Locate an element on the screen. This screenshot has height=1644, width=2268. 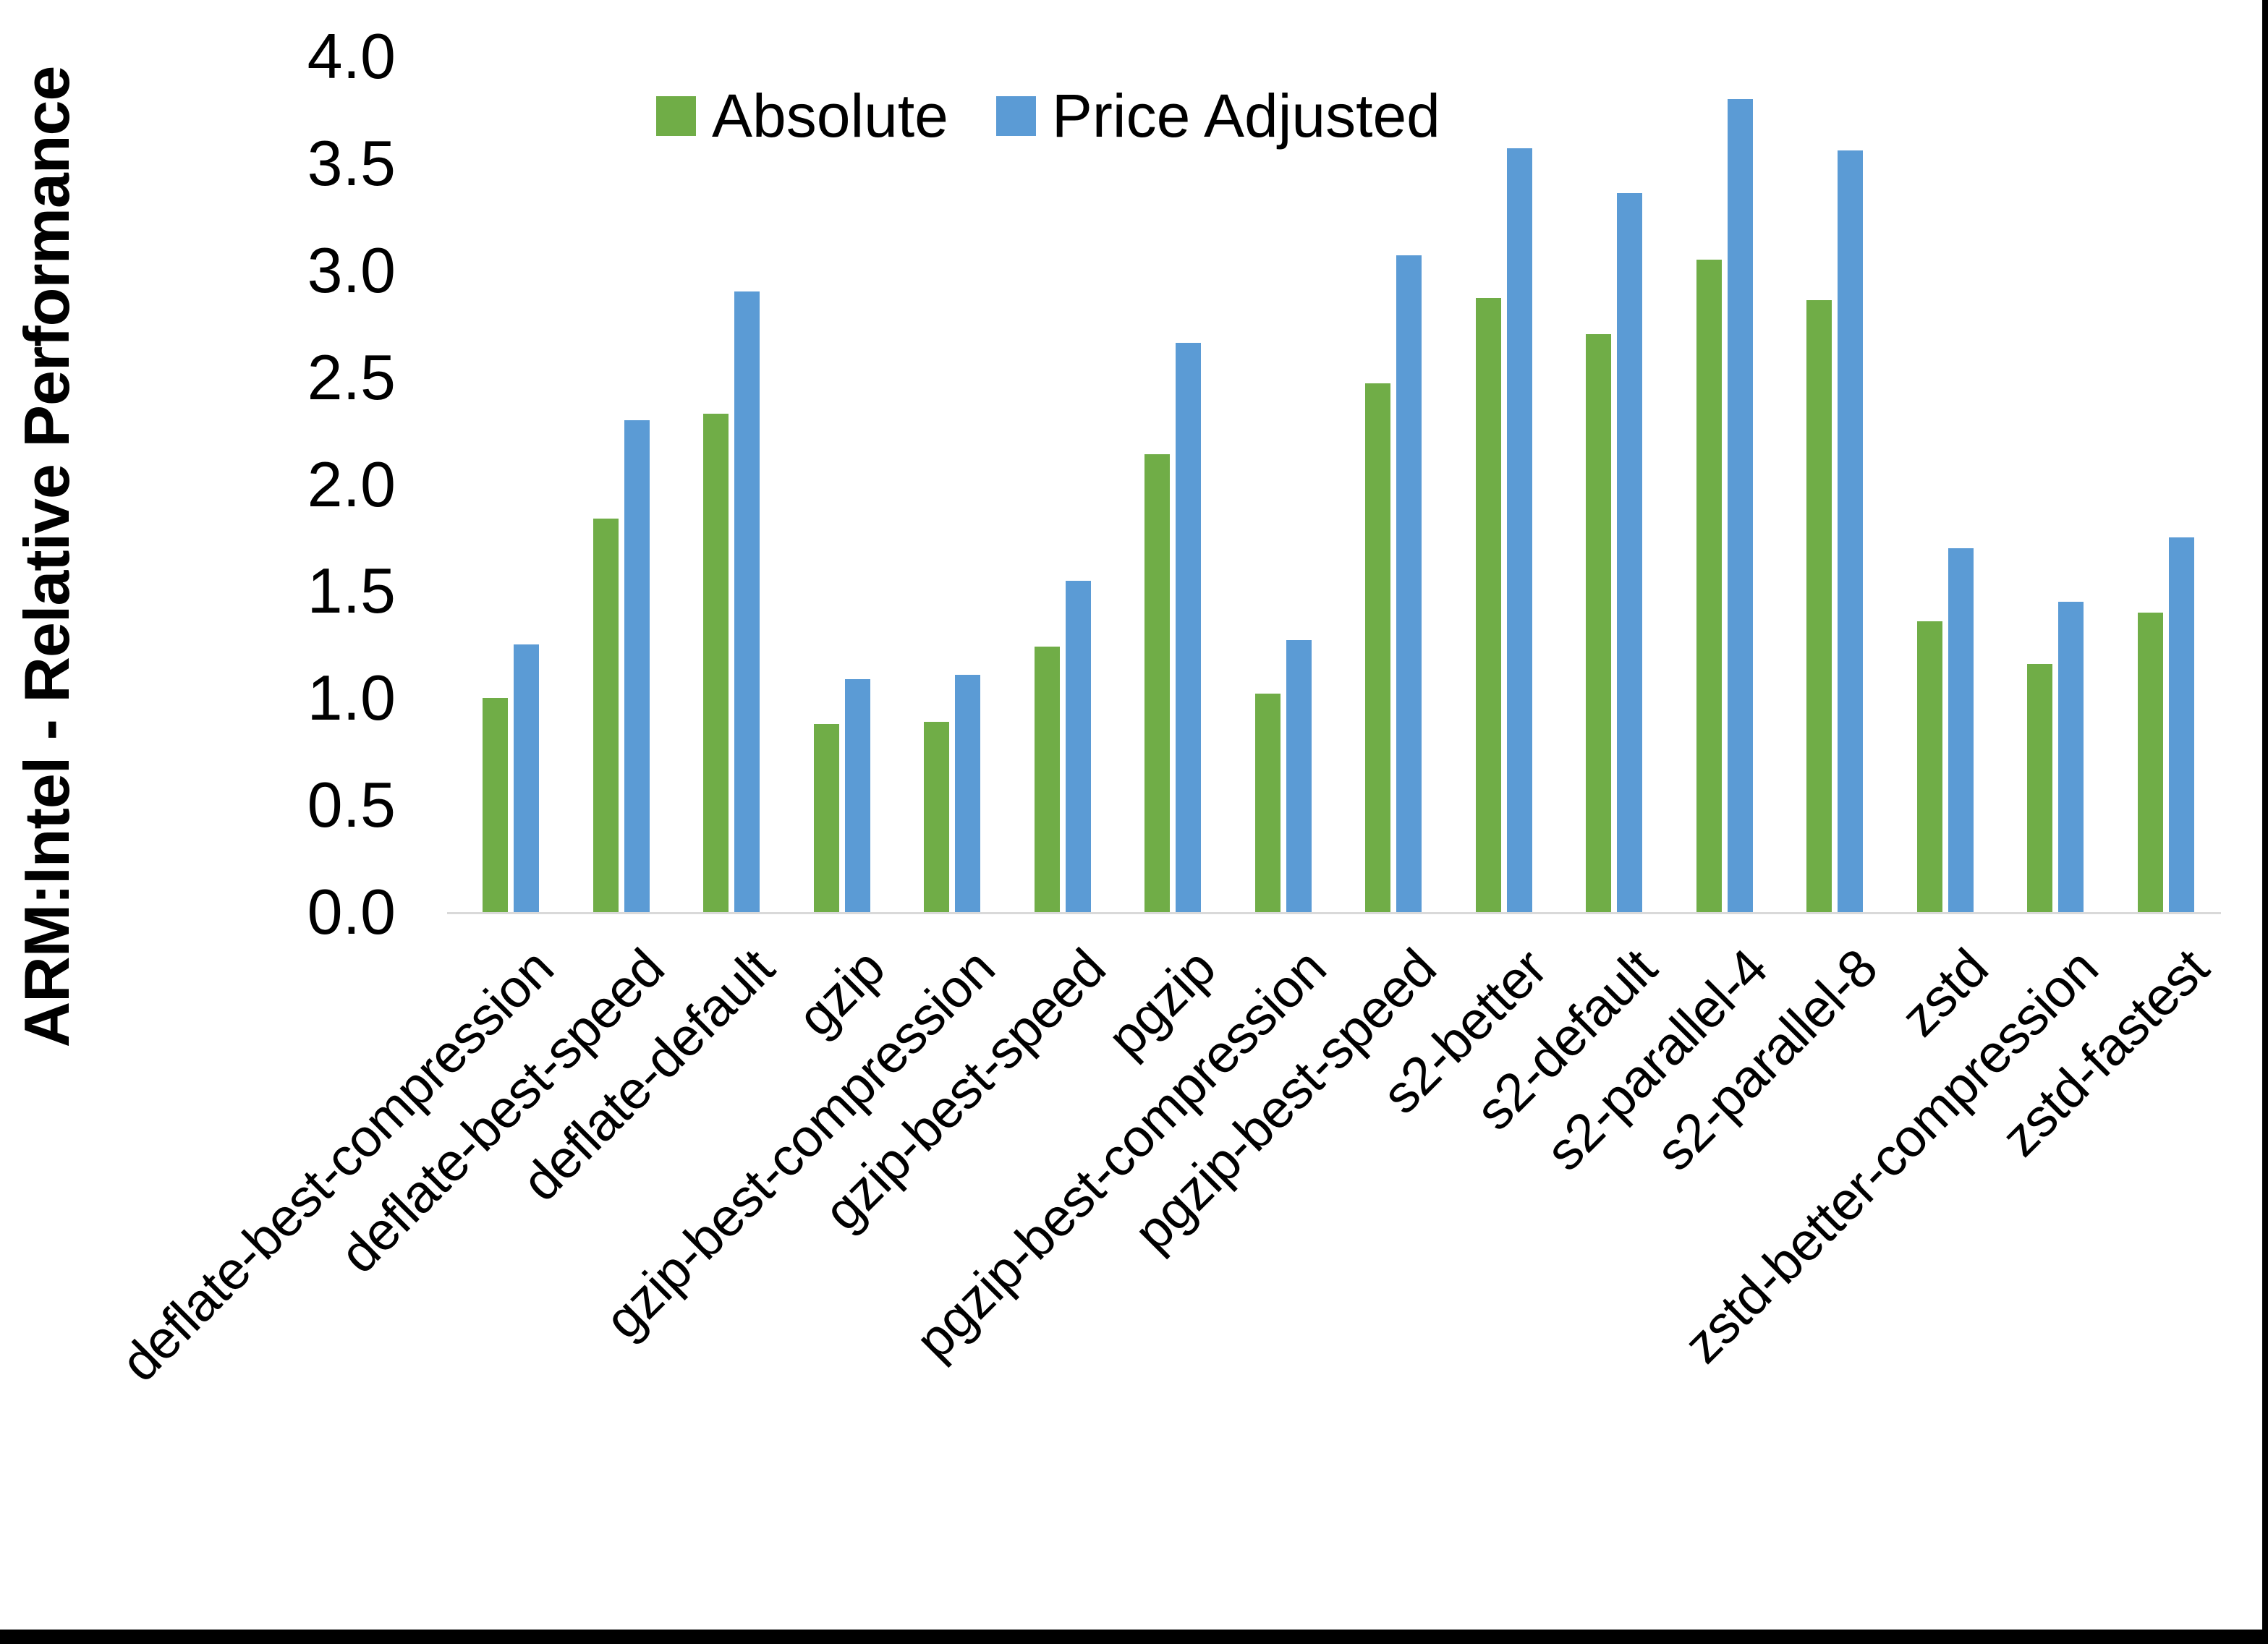
bar-absolute-pgzip is located at coordinates (1157, 683).